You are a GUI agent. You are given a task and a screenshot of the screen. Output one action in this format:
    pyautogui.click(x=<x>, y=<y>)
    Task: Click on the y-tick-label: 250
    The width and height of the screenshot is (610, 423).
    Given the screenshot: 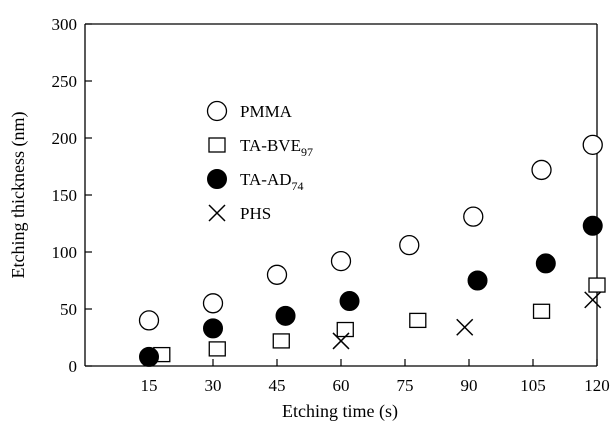 What is the action you would take?
    pyautogui.click(x=65, y=81)
    